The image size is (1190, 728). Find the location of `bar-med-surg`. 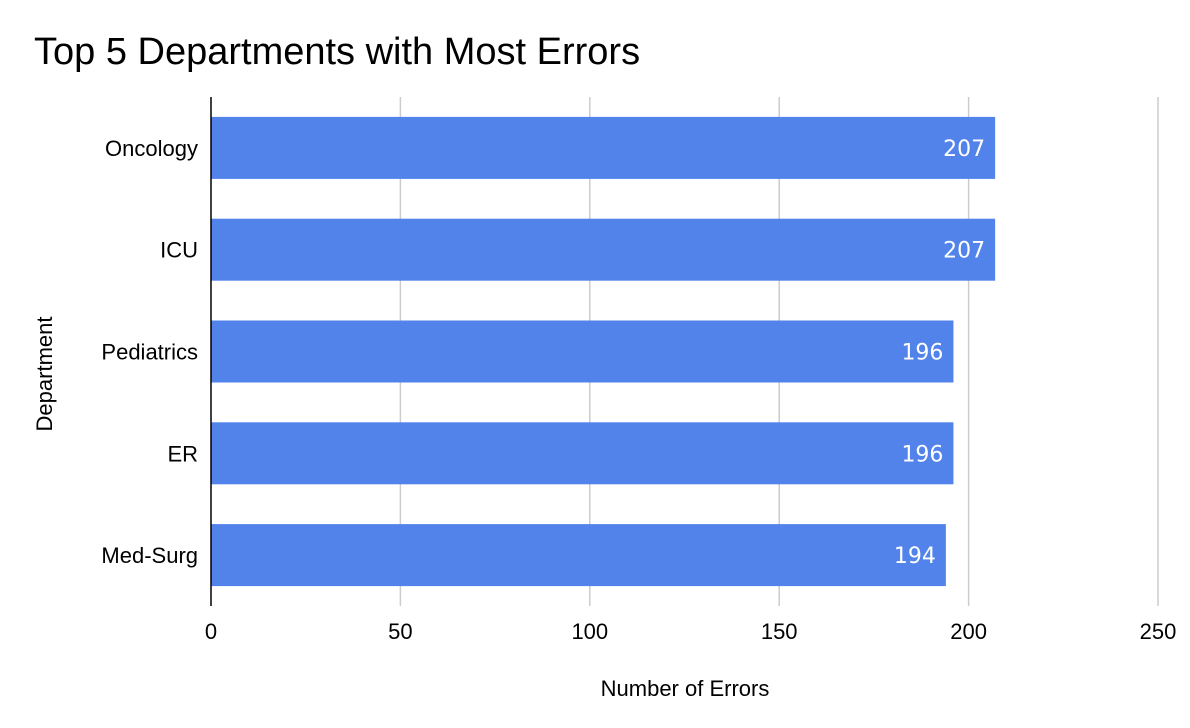

bar-med-surg is located at coordinates (578, 555).